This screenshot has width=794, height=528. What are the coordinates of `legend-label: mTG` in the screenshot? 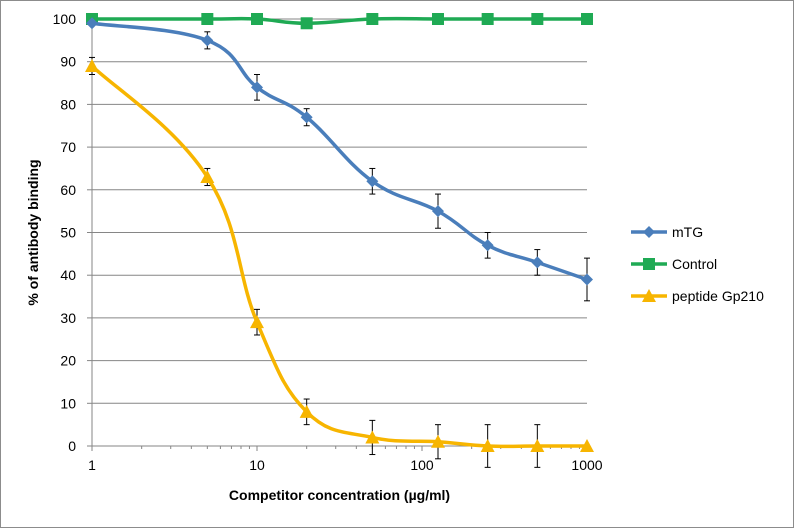 It's located at (687, 232).